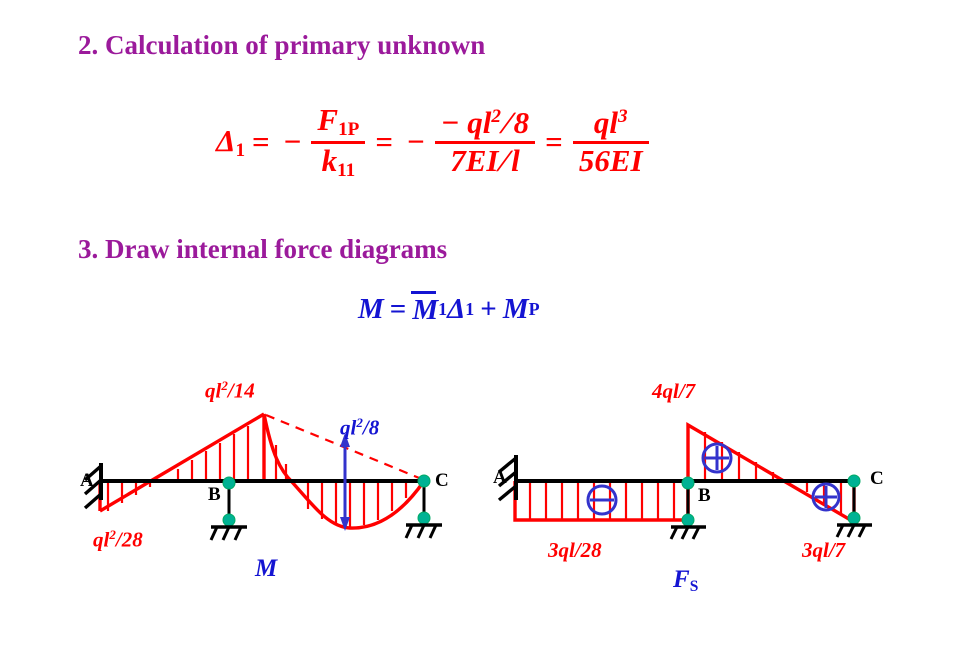 This screenshot has height=666, width=960. What do you see at coordinates (398, 309) in the screenshot?
I see `equals-sign-superposition: =` at bounding box center [398, 309].